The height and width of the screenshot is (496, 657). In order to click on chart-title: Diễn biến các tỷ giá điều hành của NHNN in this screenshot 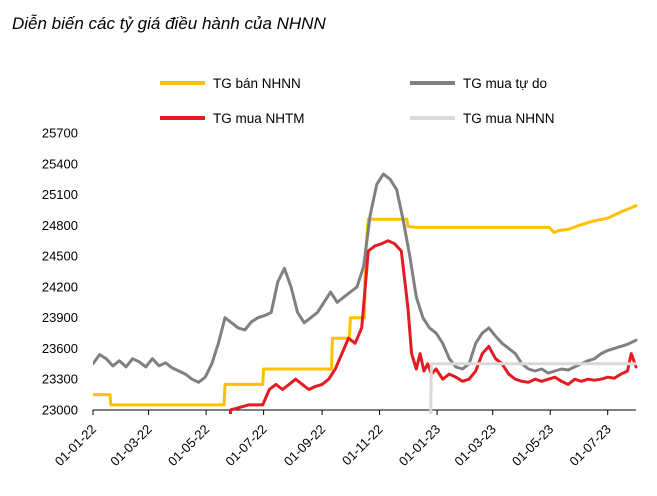, I will do `click(169, 23)`.